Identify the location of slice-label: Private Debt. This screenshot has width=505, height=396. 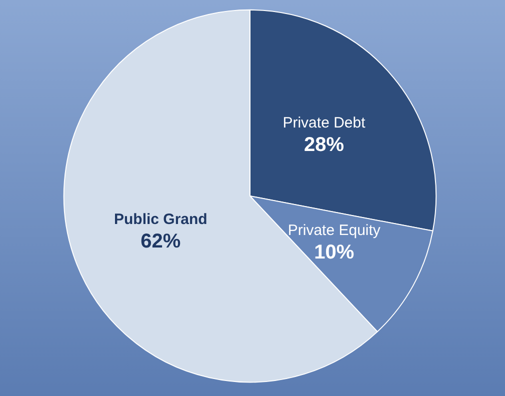
(324, 123).